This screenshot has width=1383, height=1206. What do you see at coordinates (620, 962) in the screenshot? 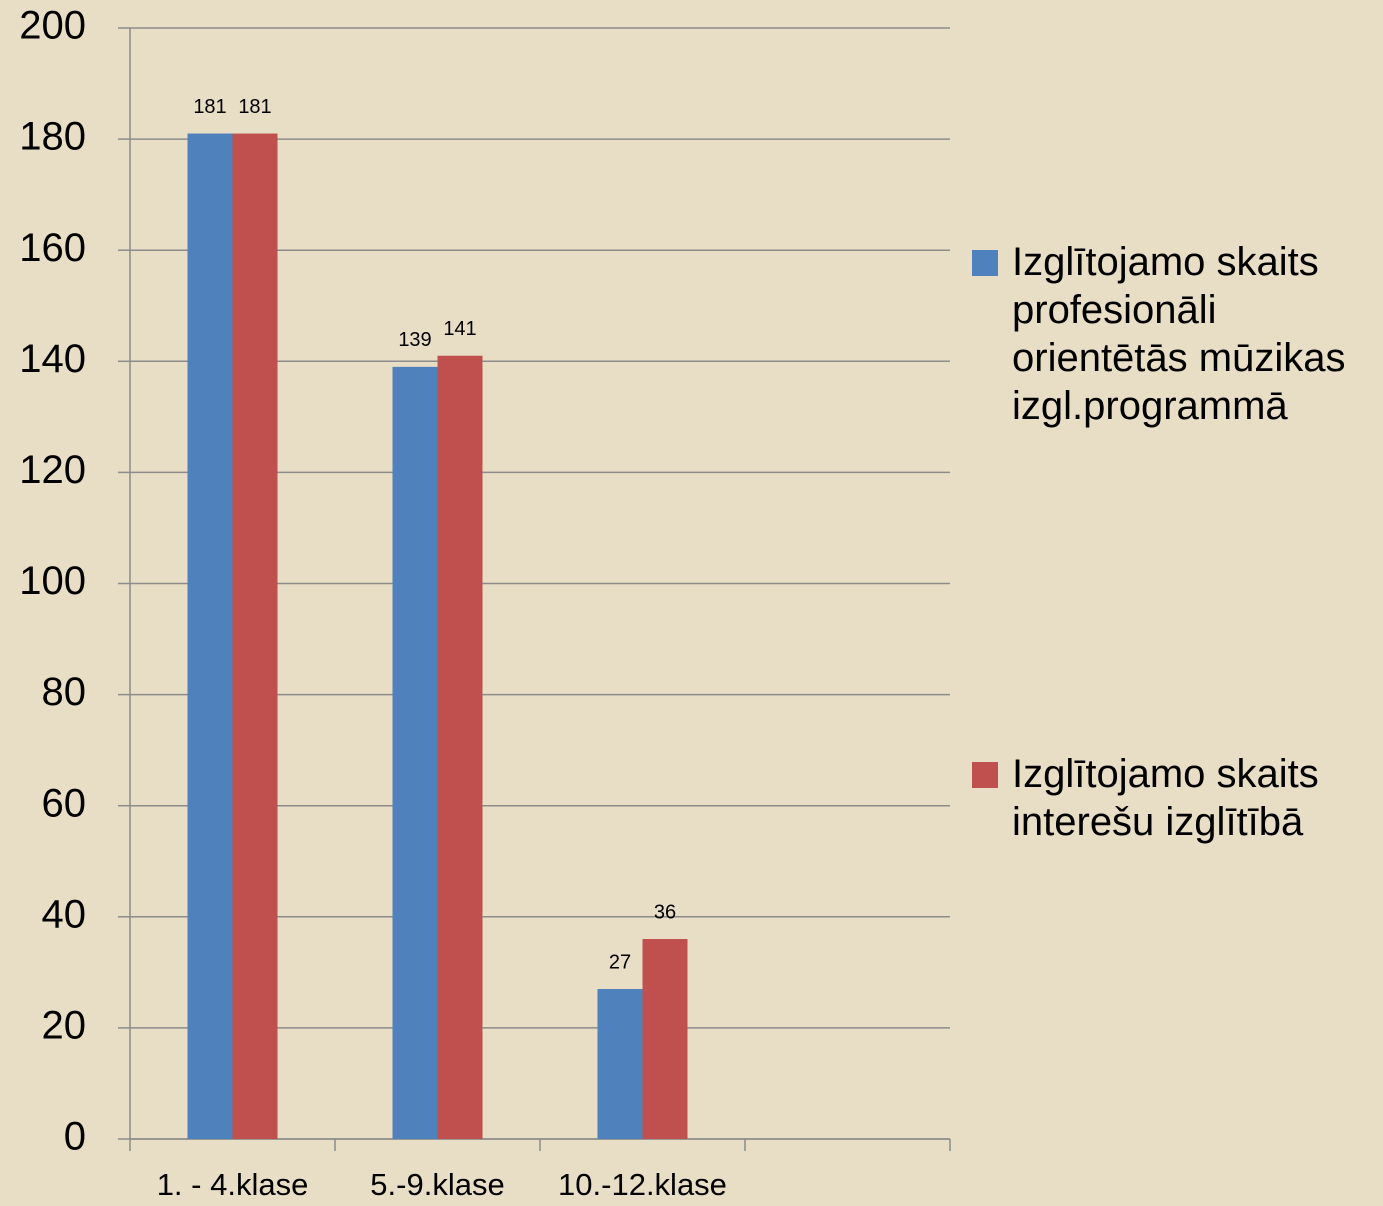
I see `data-label: 27` at bounding box center [620, 962].